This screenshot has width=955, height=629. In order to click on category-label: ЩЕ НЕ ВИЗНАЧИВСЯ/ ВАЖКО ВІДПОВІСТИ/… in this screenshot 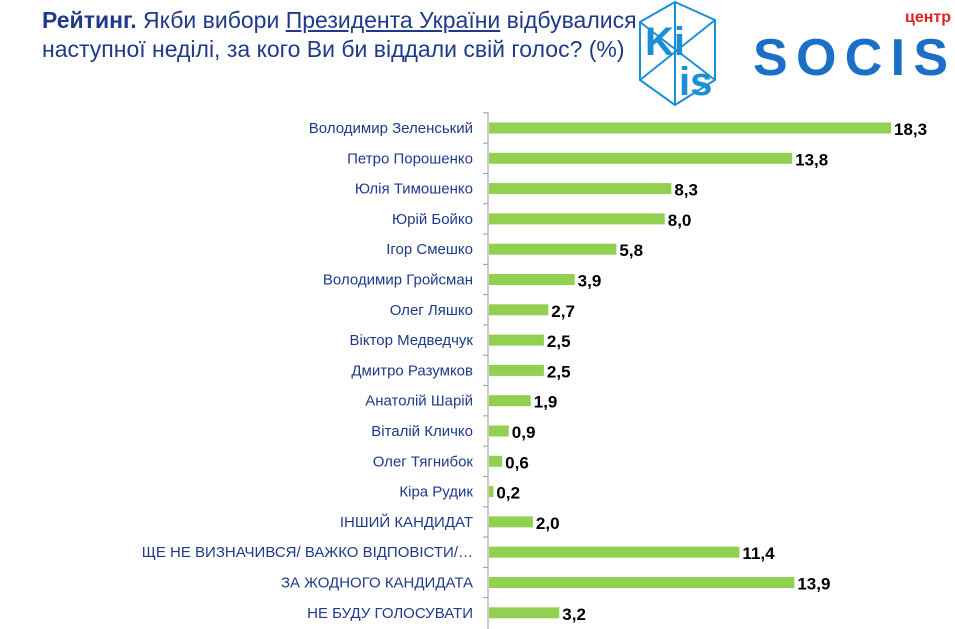, I will do `click(307, 552)`.